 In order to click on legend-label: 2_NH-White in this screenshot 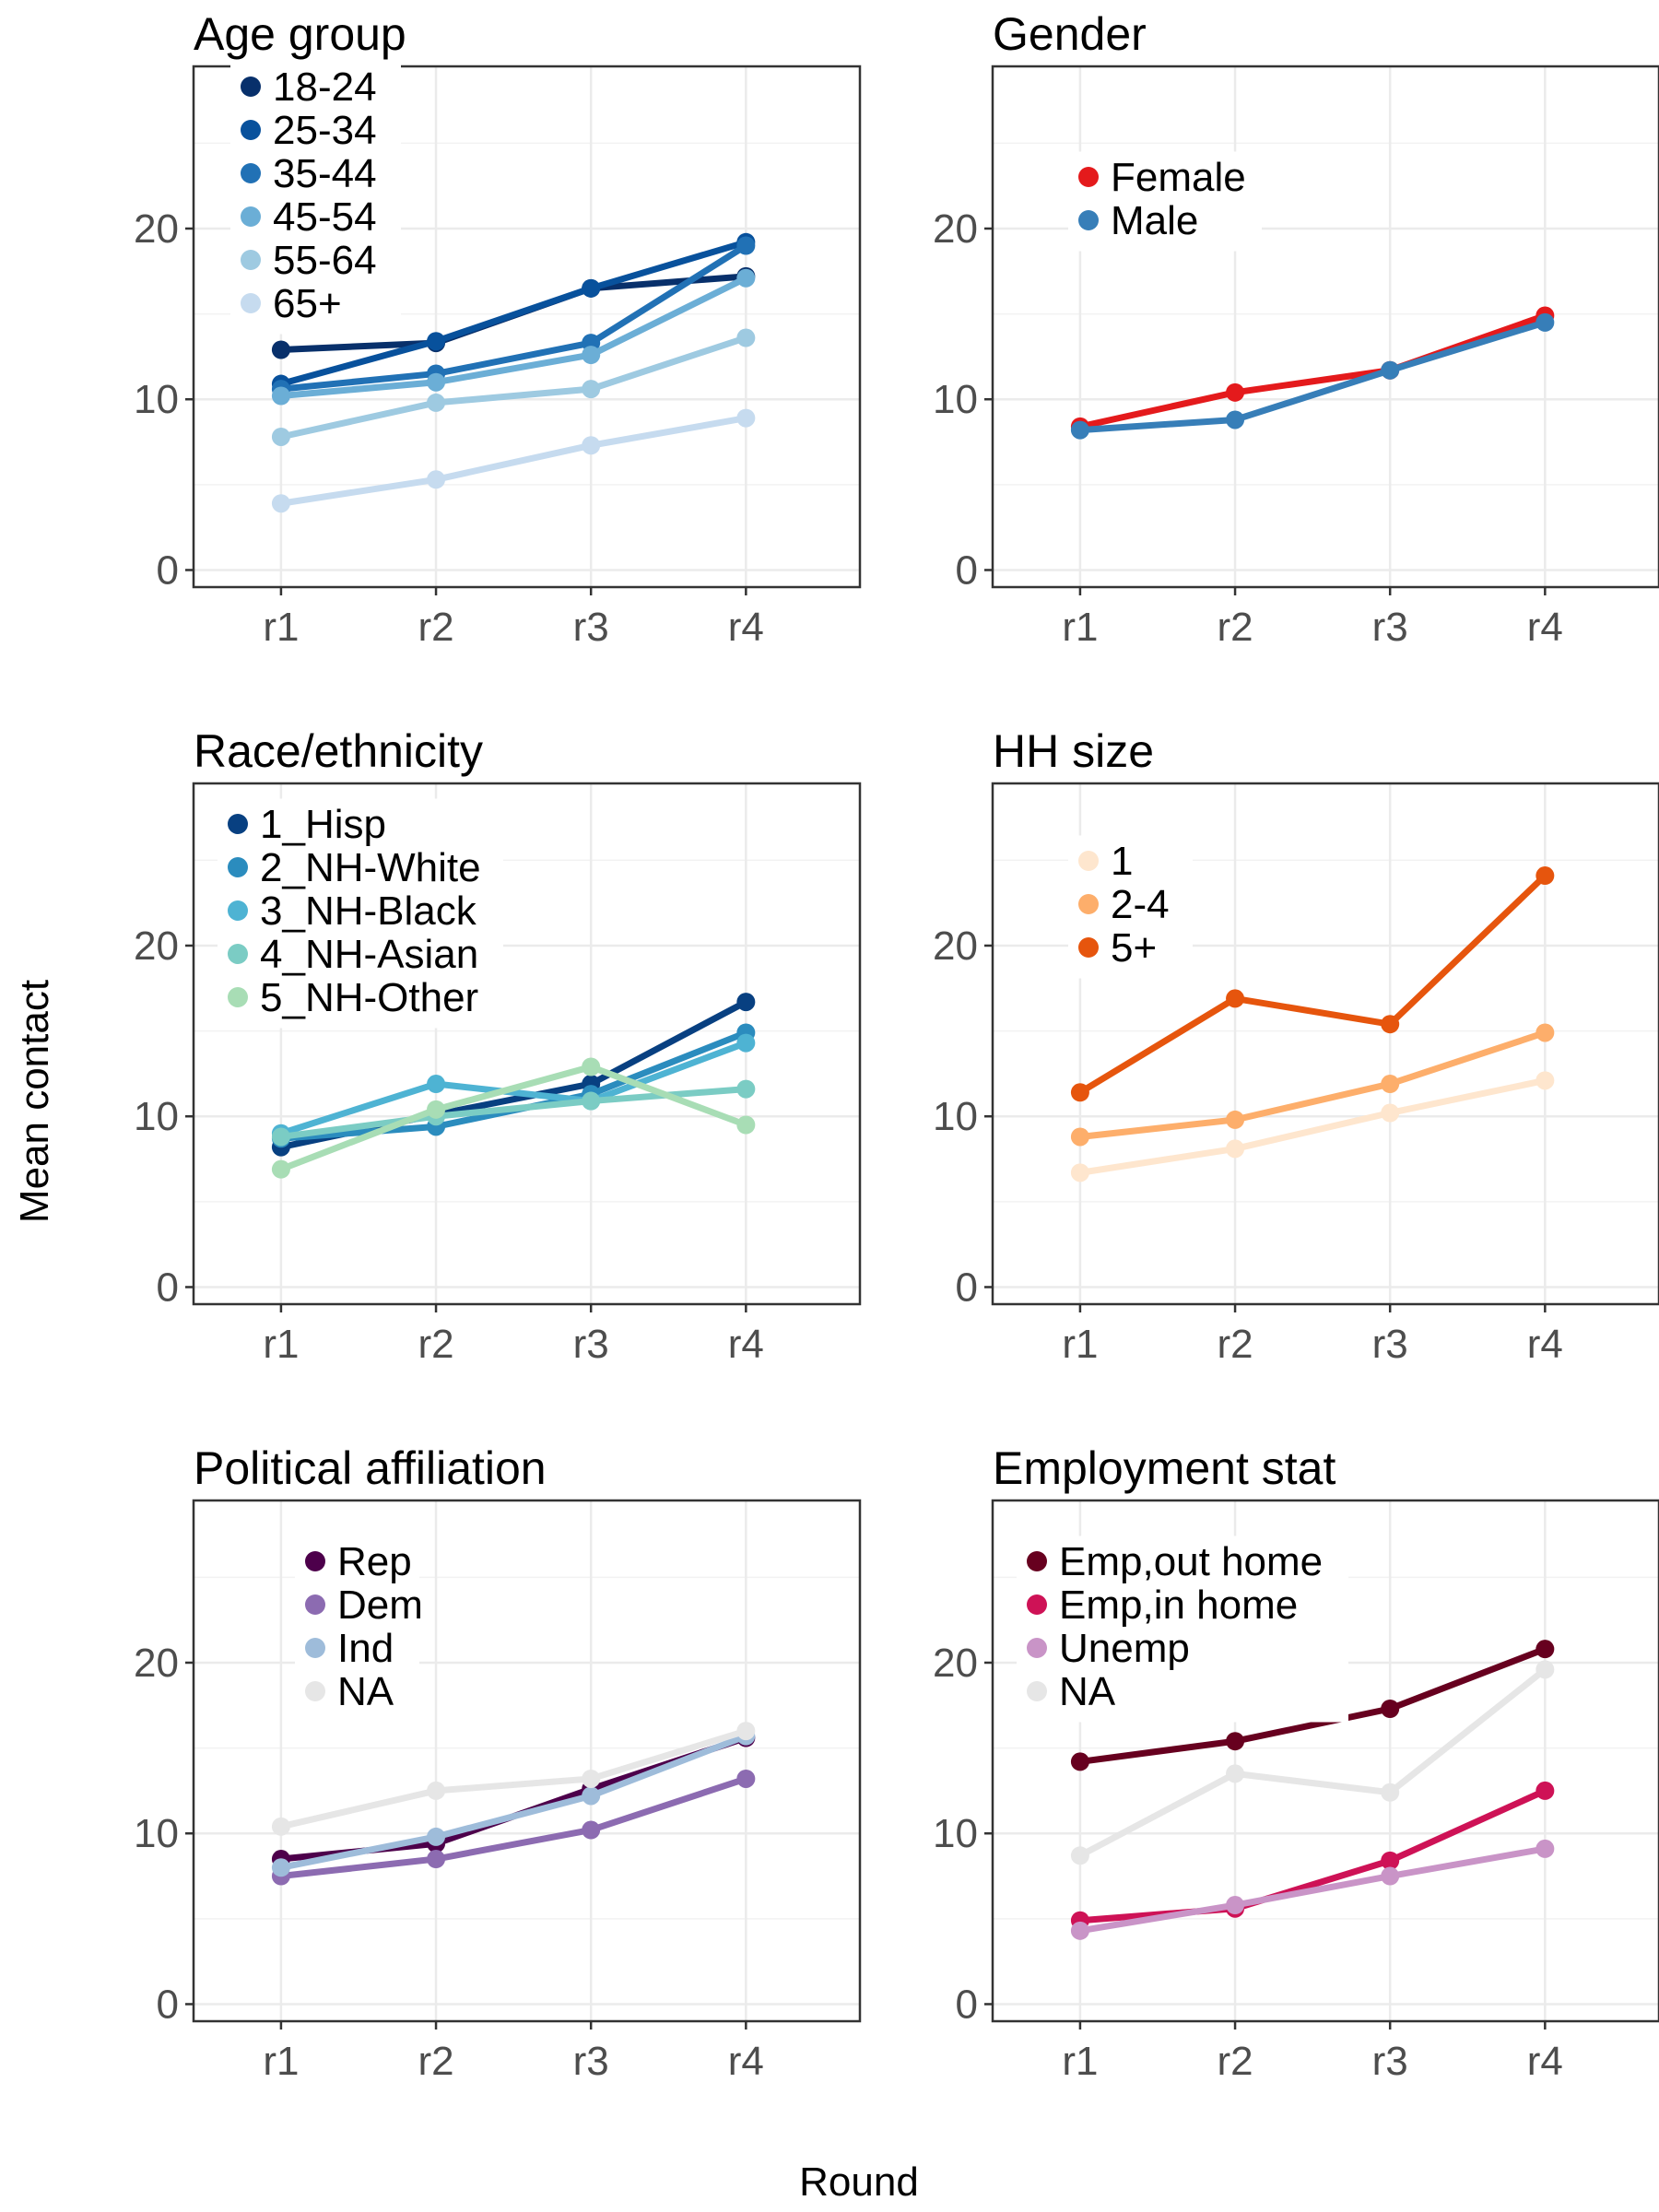, I will do `click(370, 867)`.